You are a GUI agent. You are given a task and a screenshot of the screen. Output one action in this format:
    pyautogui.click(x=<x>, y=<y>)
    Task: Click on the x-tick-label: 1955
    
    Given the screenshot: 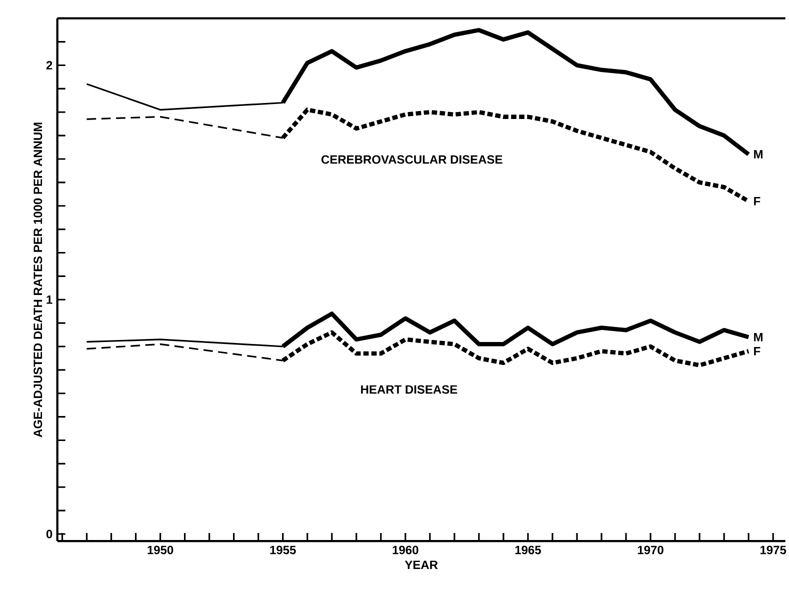 What is the action you would take?
    pyautogui.click(x=283, y=550)
    